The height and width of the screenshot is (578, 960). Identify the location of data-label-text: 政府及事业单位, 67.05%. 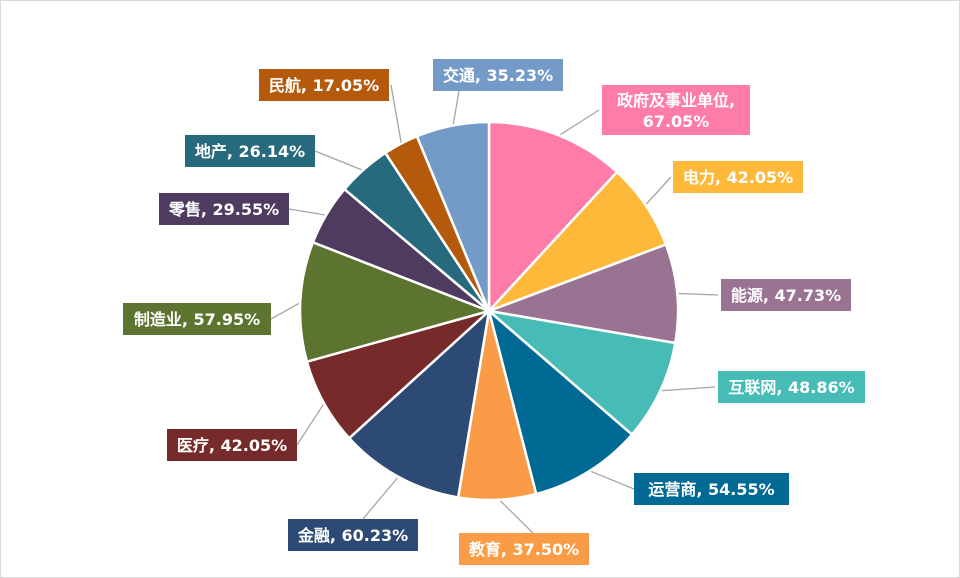
(676, 111).